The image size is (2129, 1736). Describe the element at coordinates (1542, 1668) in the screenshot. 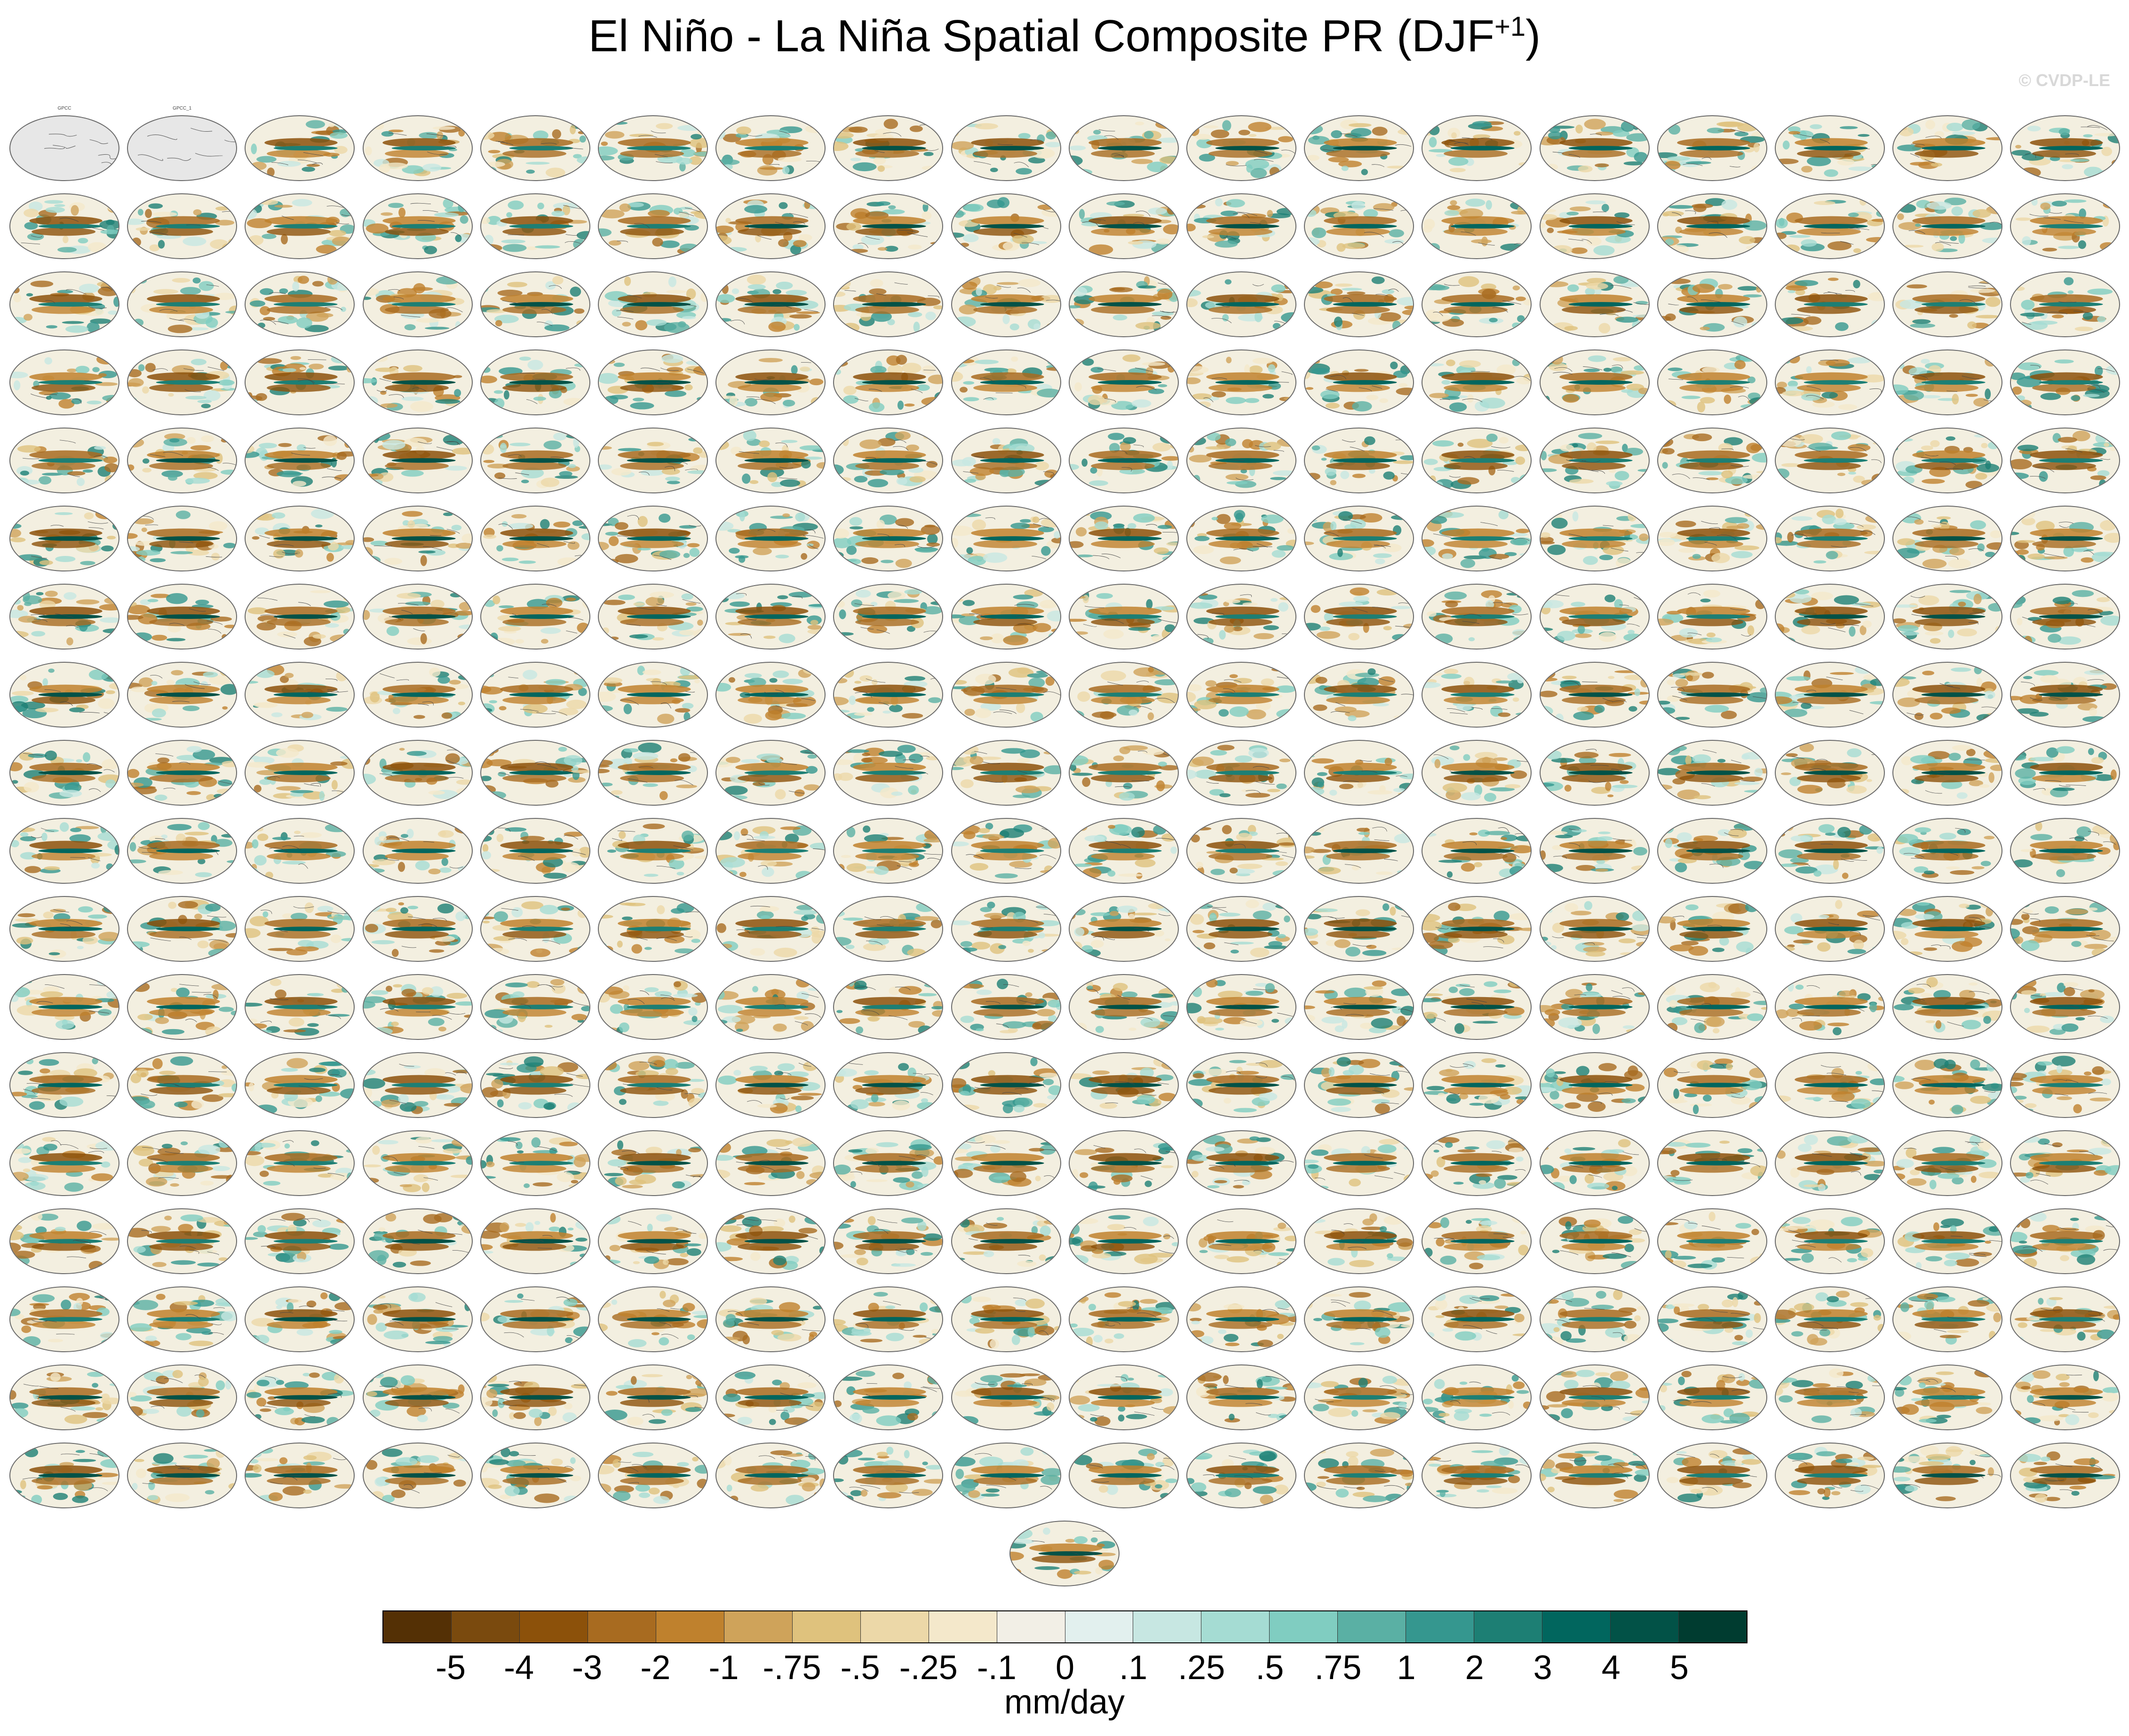

I see `colorbar-tick-label: 3` at that location.